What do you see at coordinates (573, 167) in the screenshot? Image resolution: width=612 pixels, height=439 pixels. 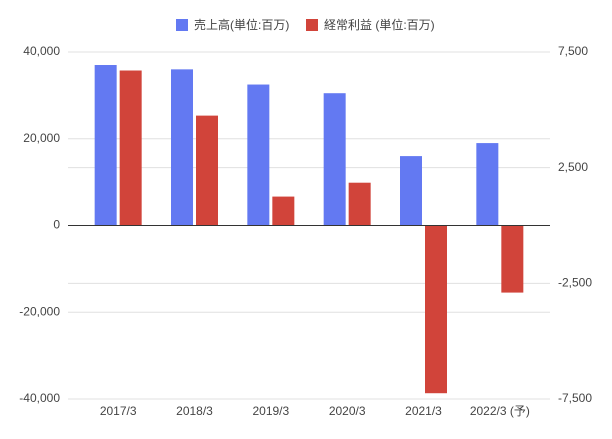 I see `y2-tick-label: 2,500` at bounding box center [573, 167].